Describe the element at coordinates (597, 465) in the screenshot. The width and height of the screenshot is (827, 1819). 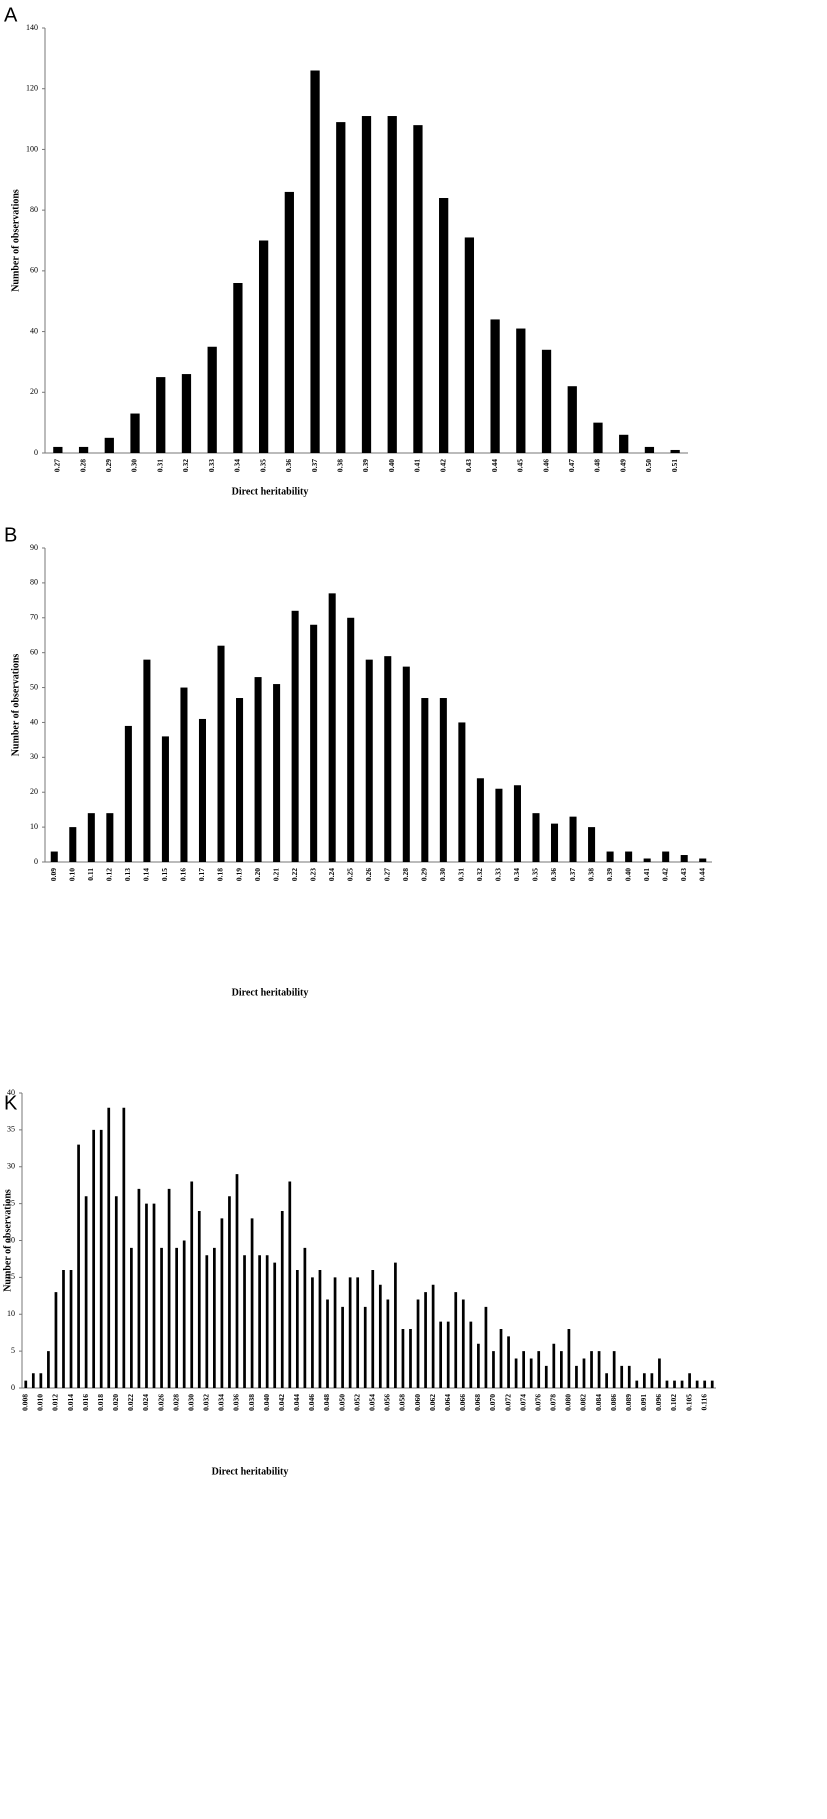
I see `x-tick-label: 0.48` at that location.